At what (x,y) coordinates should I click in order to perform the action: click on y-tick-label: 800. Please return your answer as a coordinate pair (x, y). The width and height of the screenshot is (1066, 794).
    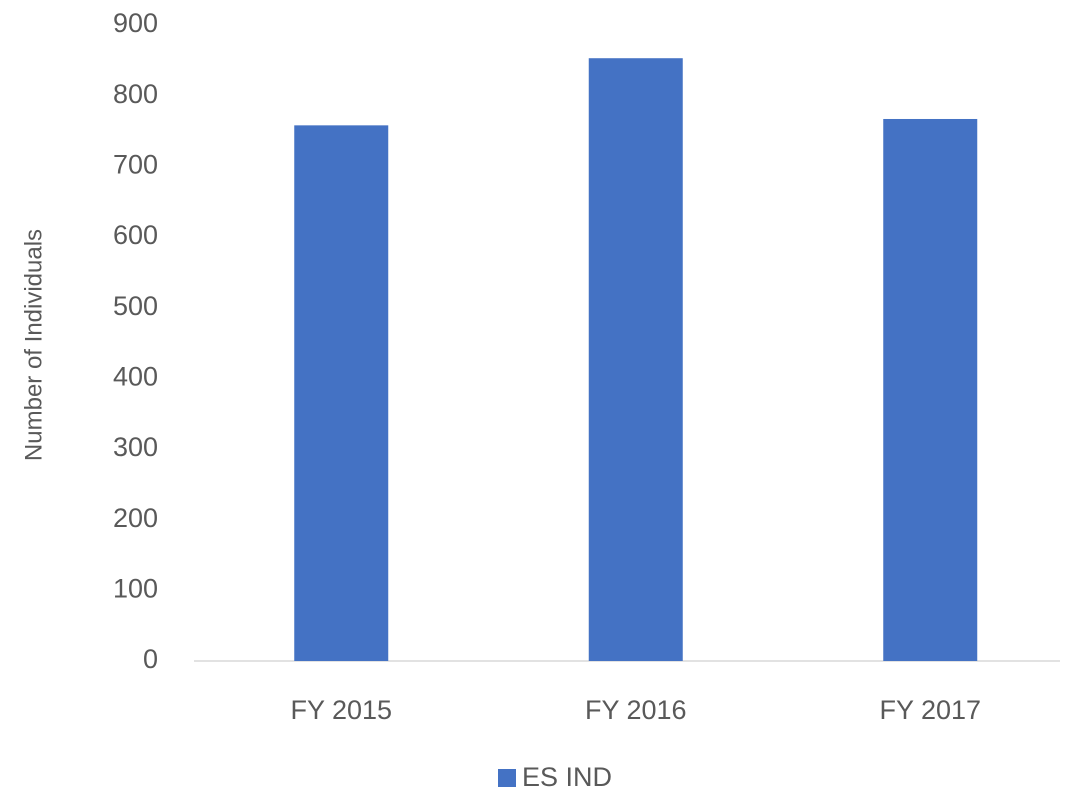
    Looking at the image, I should click on (135, 94).